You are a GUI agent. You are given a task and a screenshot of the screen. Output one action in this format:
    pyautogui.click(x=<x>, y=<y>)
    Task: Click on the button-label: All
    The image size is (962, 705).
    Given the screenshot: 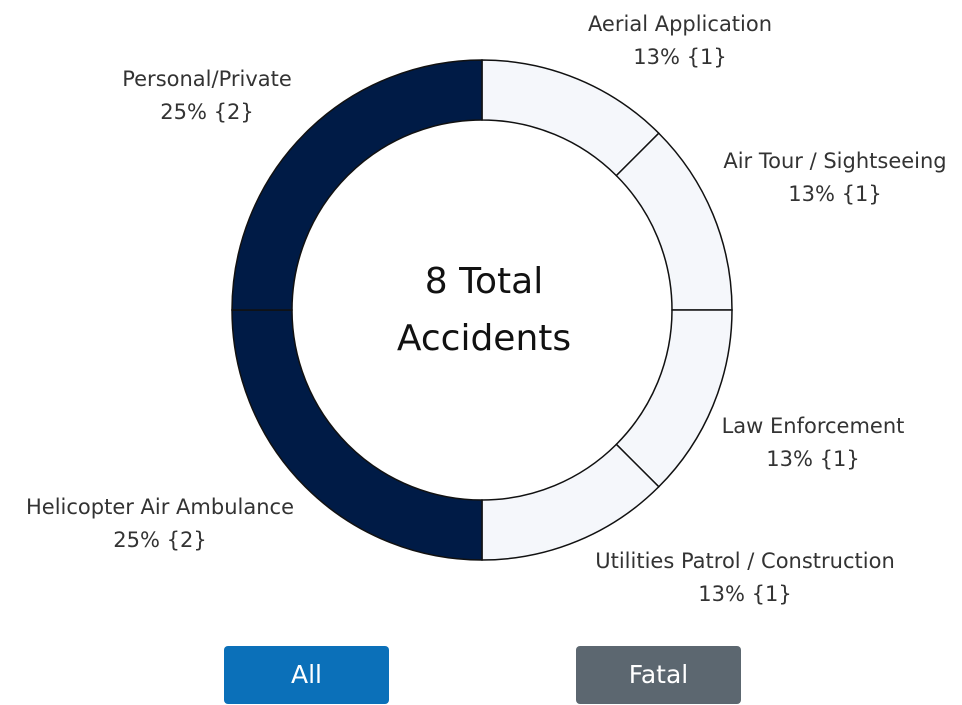 What is the action you would take?
    pyautogui.click(x=306, y=674)
    